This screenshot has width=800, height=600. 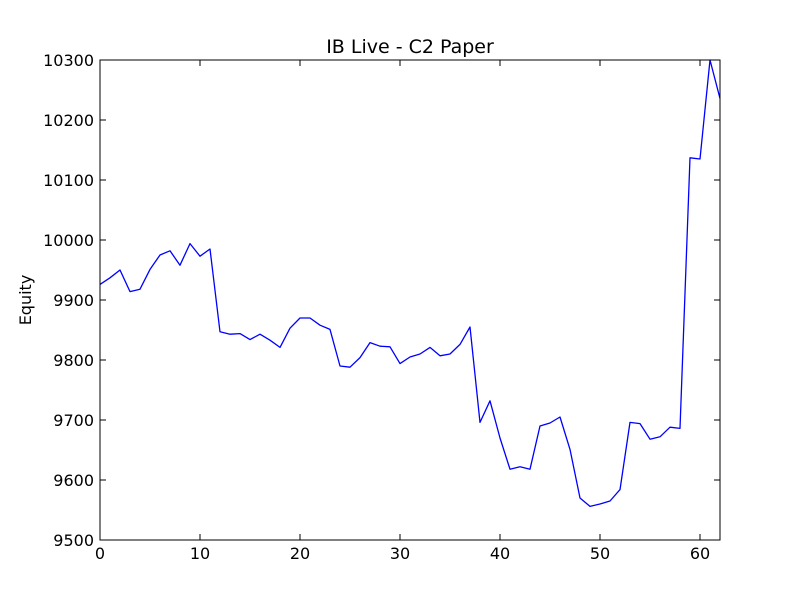 What do you see at coordinates (25, 300) in the screenshot?
I see `y-axis-label: Equity` at bounding box center [25, 300].